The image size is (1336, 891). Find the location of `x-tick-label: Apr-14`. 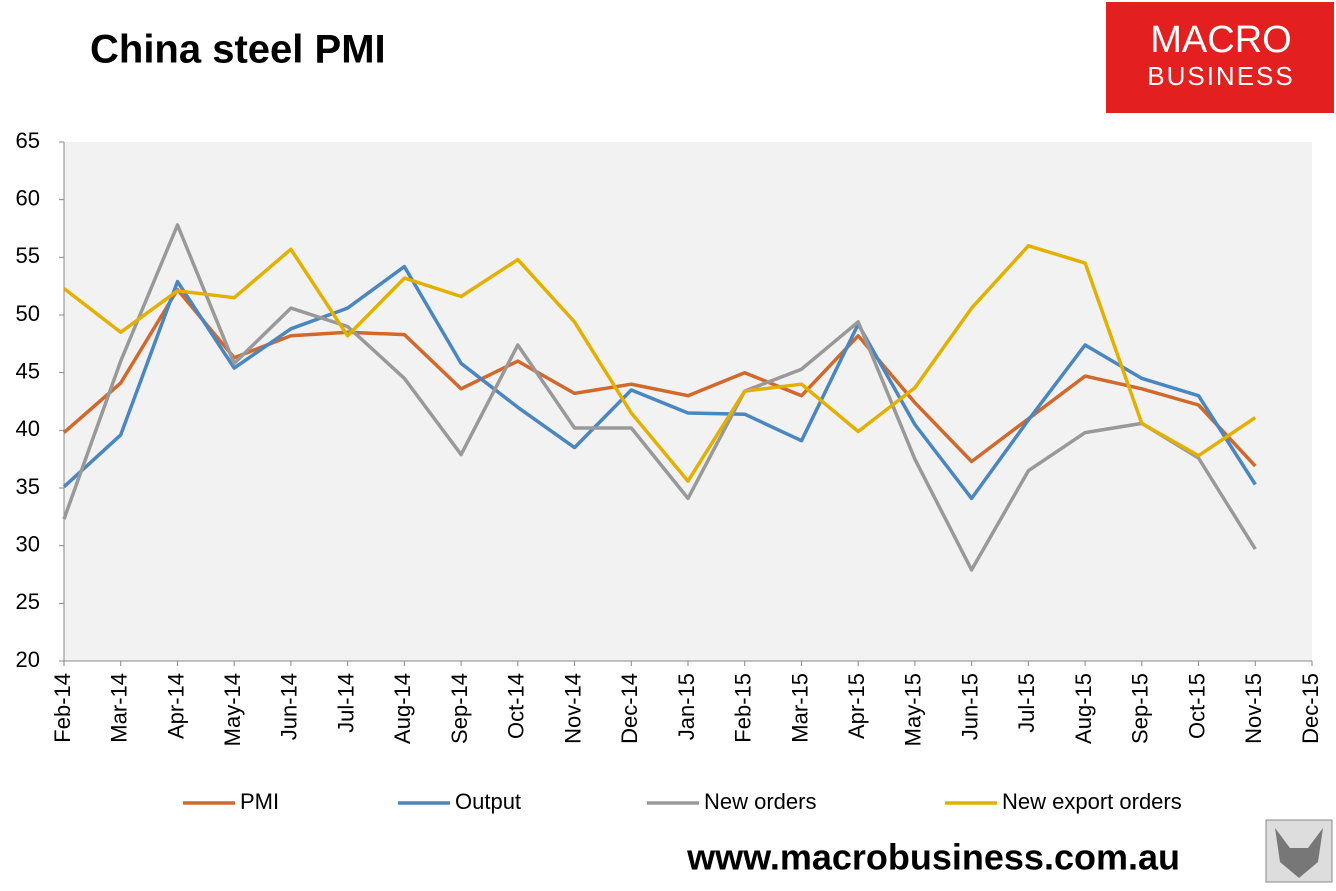

x-tick-label: Apr-14 is located at coordinates (175, 706).